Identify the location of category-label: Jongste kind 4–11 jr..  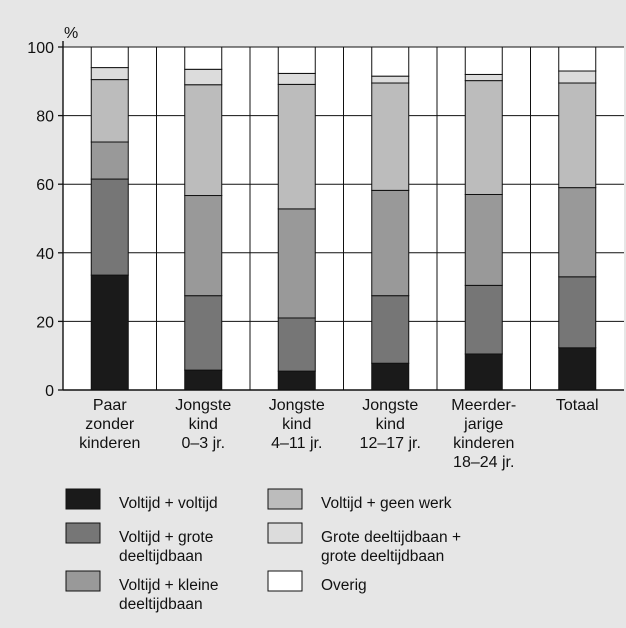
(297, 424).